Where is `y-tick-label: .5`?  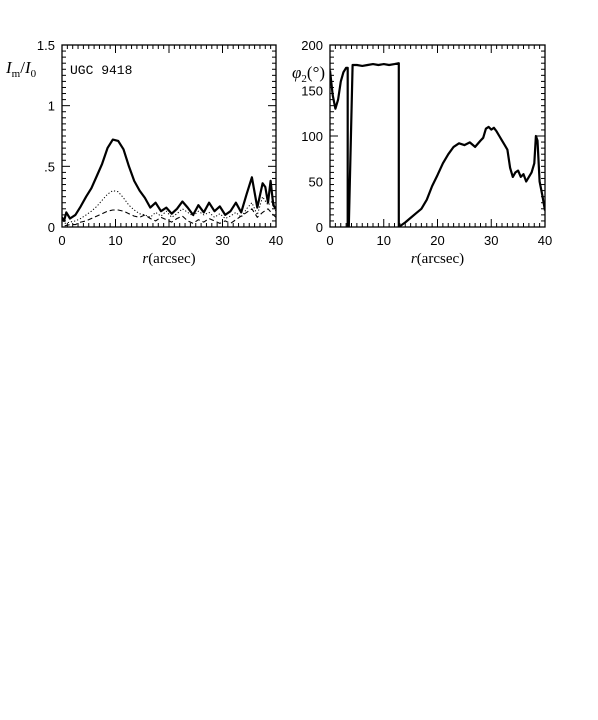 y-tick-label: .5 is located at coordinates (49, 166).